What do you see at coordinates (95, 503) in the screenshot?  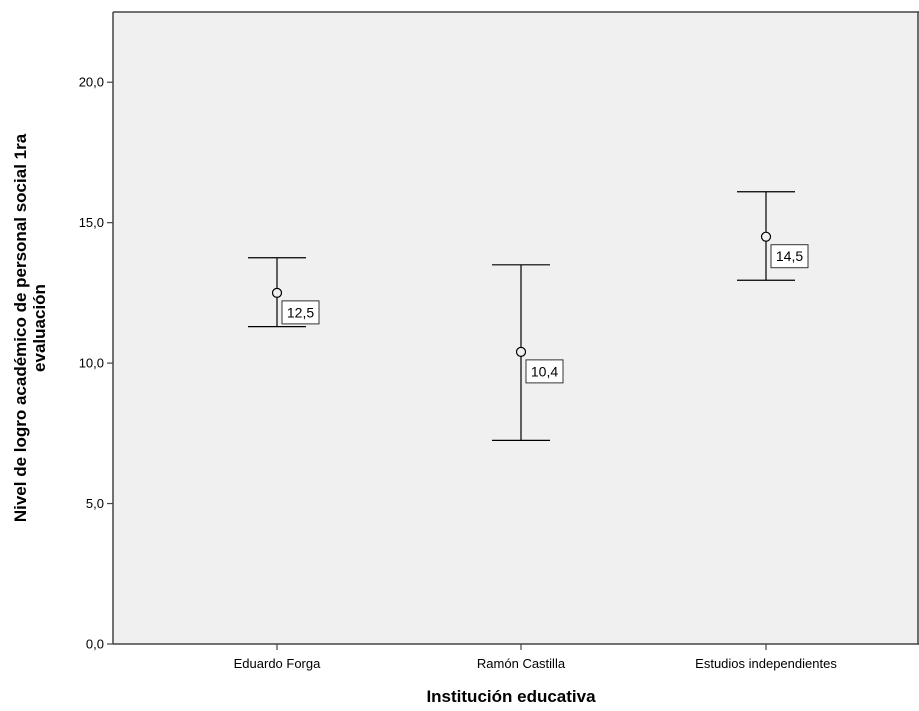 I see `y-tick-label: 5,0` at bounding box center [95, 503].